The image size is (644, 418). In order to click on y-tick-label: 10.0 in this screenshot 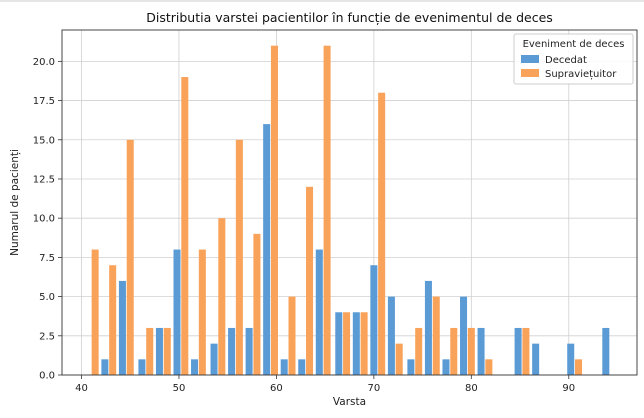, I will do `click(44, 219)`.